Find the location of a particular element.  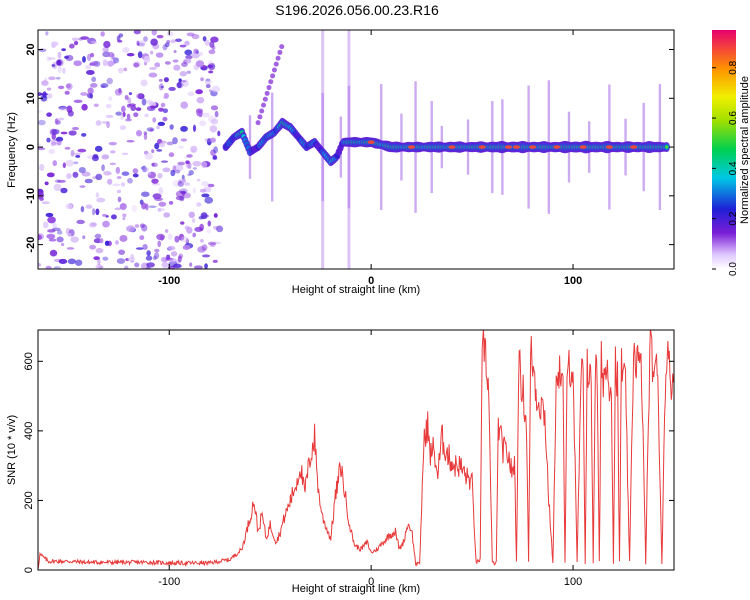

snr-ylabel: SNR (10 * v/v) is located at coordinates (12, 450).